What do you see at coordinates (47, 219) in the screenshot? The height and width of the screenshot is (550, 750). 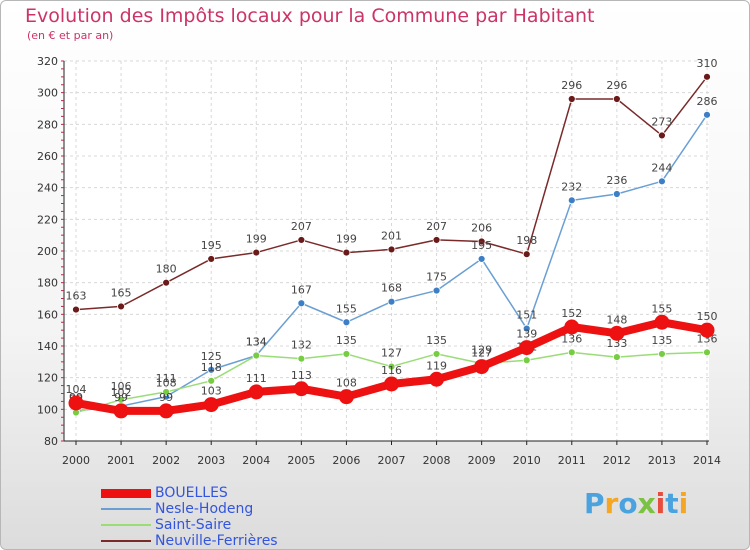 I see `y-tick-label: 220` at bounding box center [47, 219].